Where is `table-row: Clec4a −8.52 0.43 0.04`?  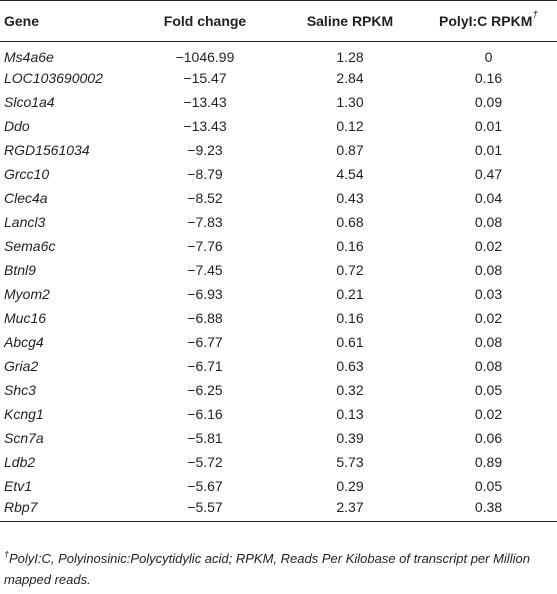 table-row: Clec4a −8.52 0.43 0.04 is located at coordinates (278, 198).